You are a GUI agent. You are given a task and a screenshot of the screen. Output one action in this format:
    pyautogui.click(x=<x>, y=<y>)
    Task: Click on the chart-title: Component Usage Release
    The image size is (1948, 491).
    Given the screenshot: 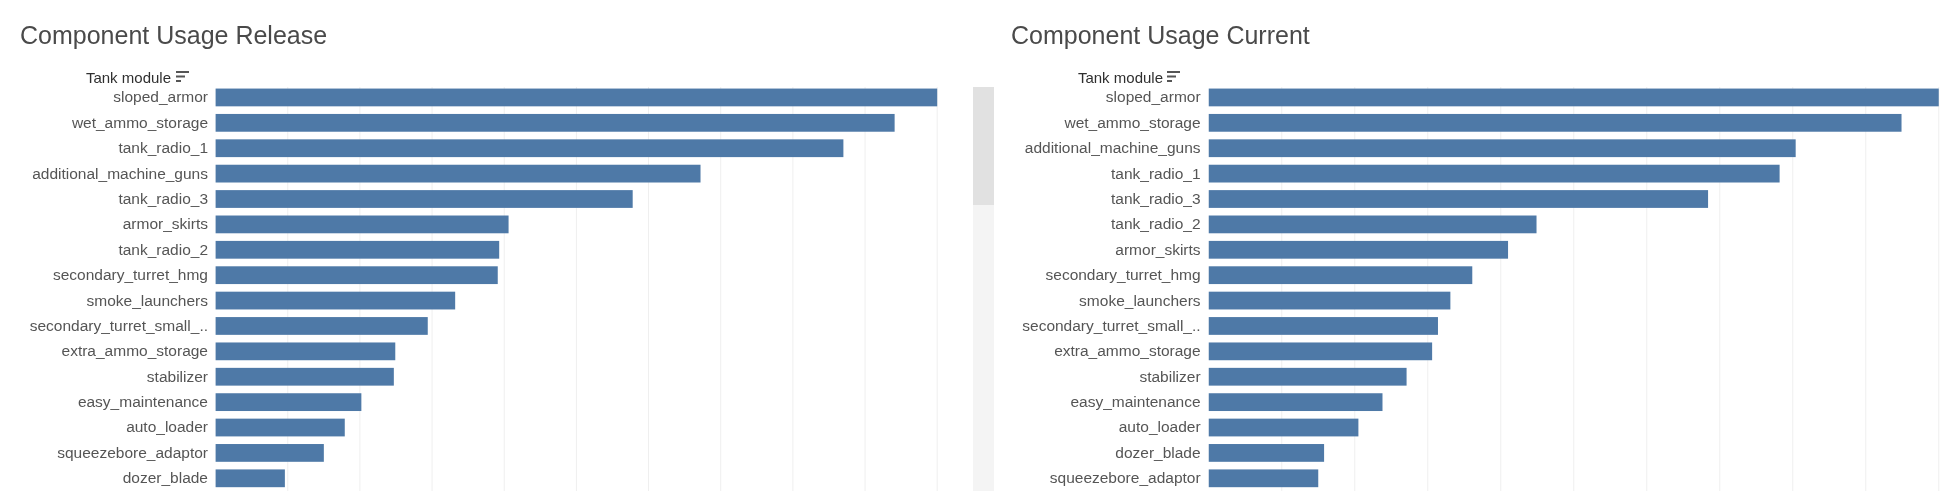 What is the action you would take?
    pyautogui.click(x=174, y=35)
    